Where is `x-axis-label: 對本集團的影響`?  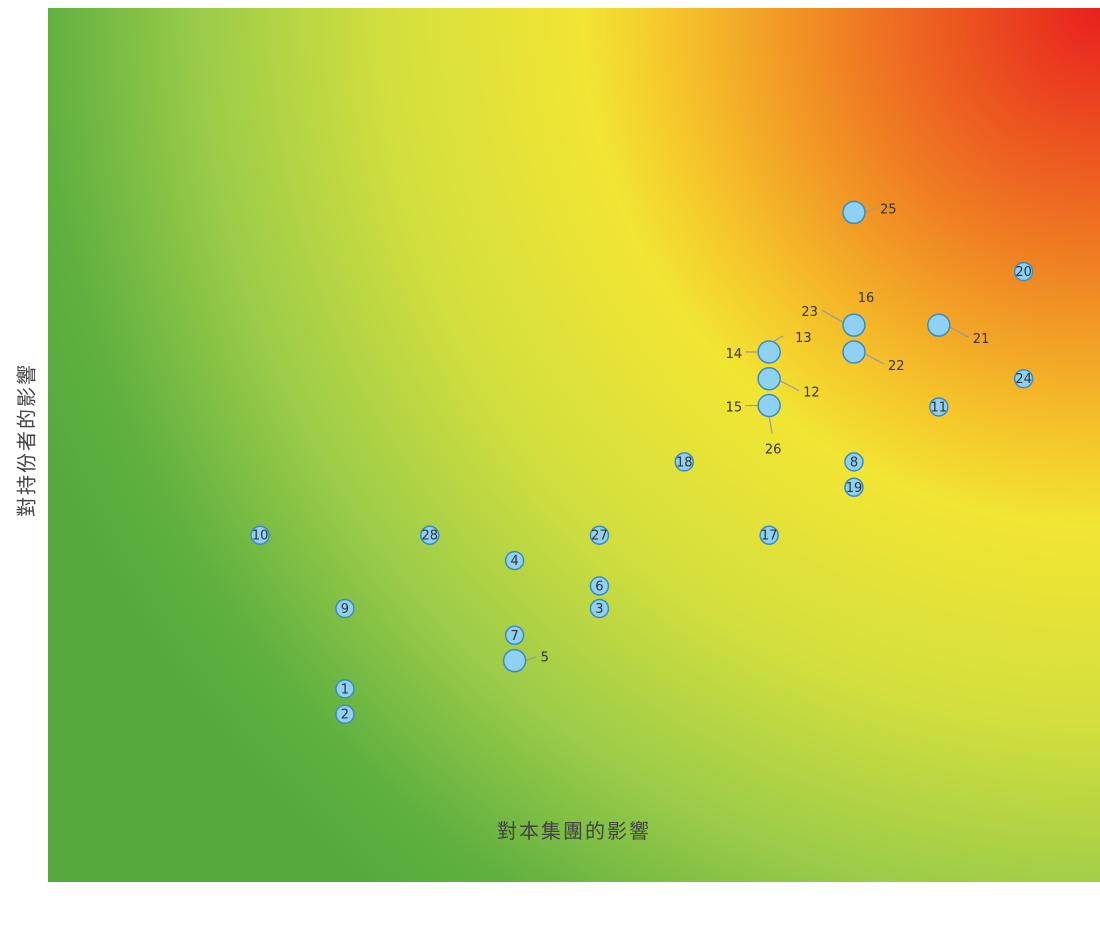
x-axis-label: 對本集團的影響 is located at coordinates (574, 831).